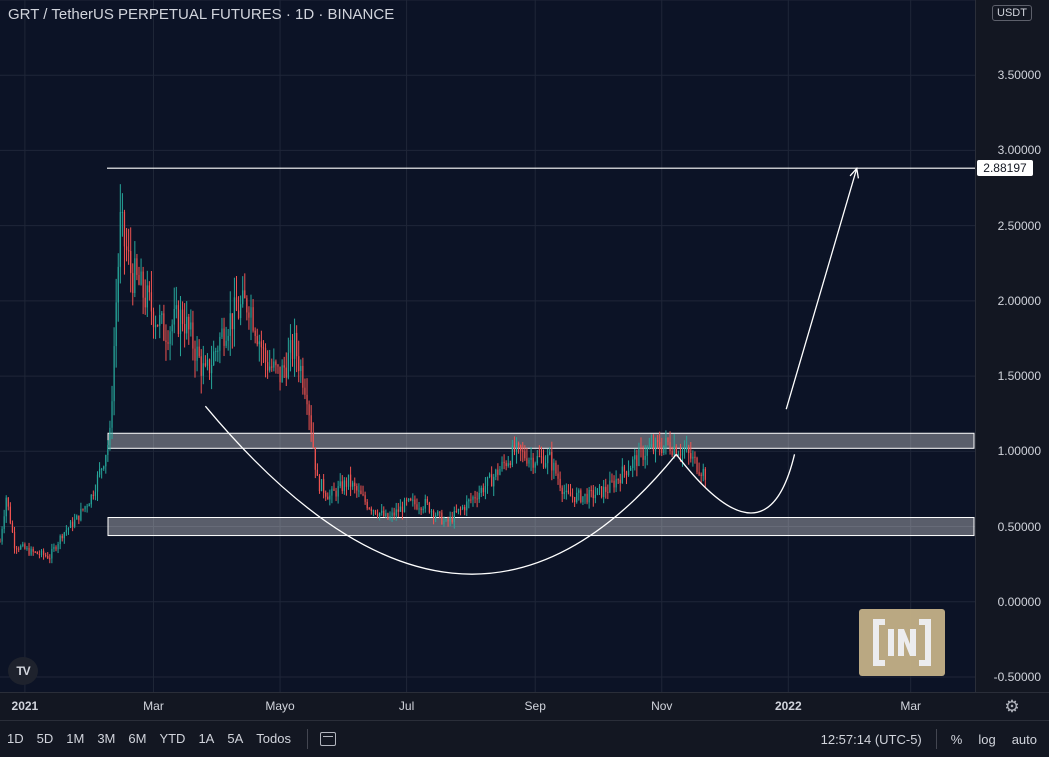 The width and height of the screenshot is (1049, 757). I want to click on range-6m-button: 6M, so click(137, 738).